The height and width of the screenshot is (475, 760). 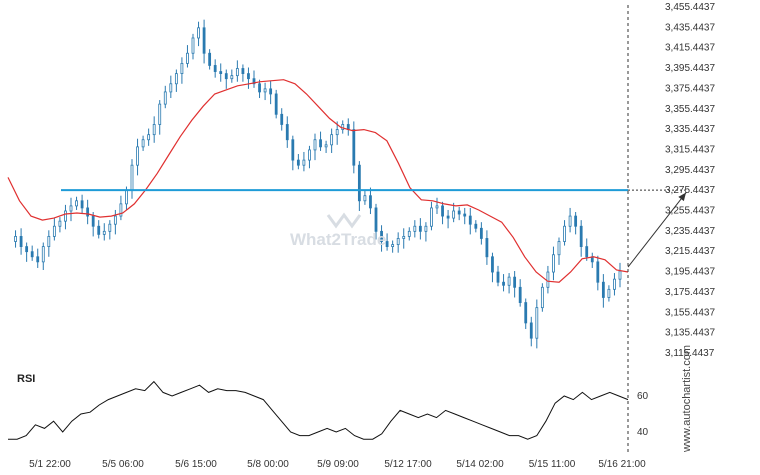 I want to click on time-tick-label: 5/6 15:00, so click(x=196, y=464).